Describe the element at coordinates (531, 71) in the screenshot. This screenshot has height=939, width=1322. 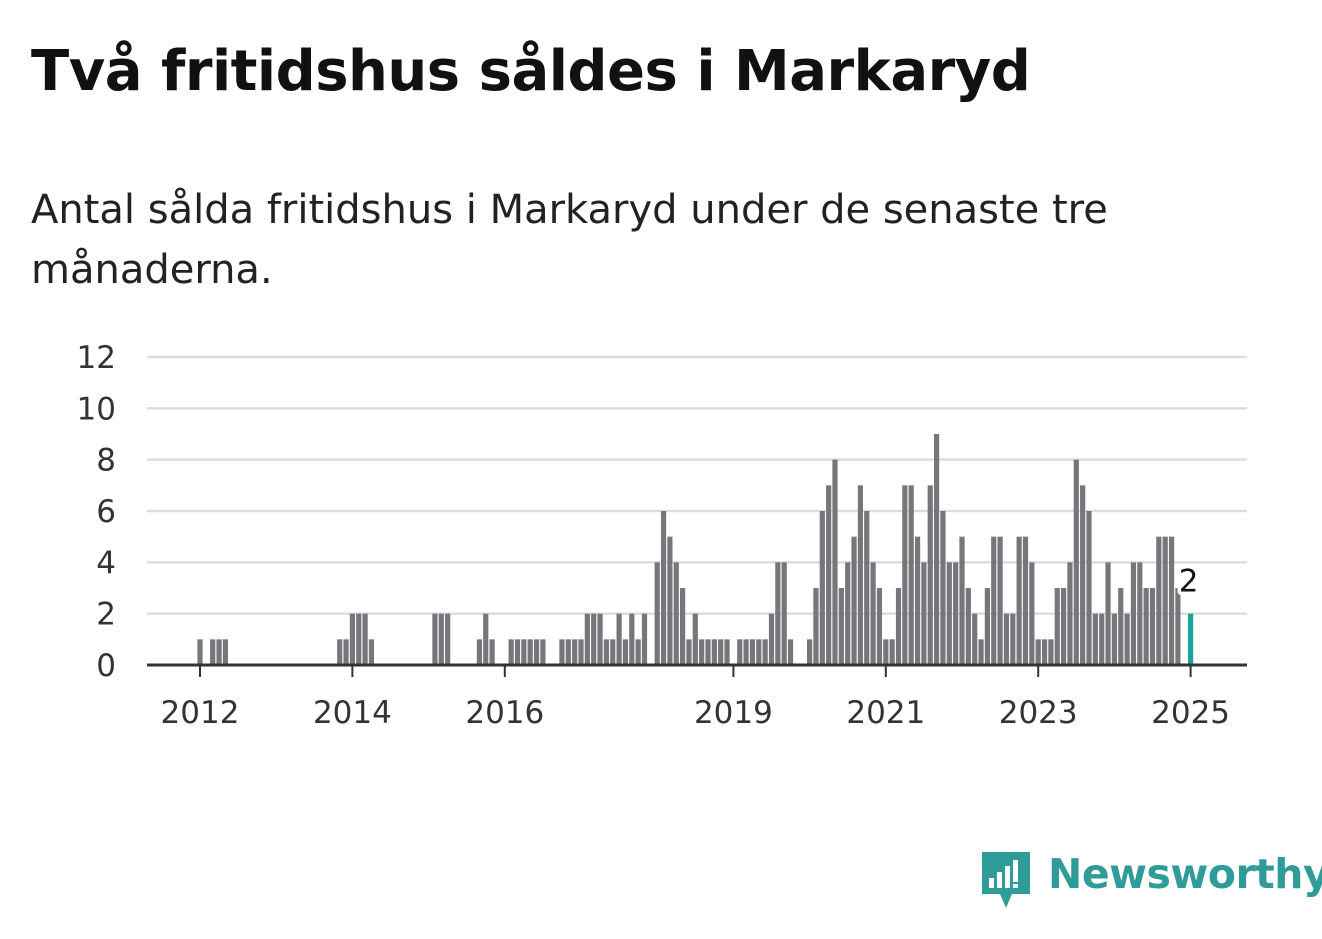
I see `chart-title: Två fritidshus såldes i Markaryd` at that location.